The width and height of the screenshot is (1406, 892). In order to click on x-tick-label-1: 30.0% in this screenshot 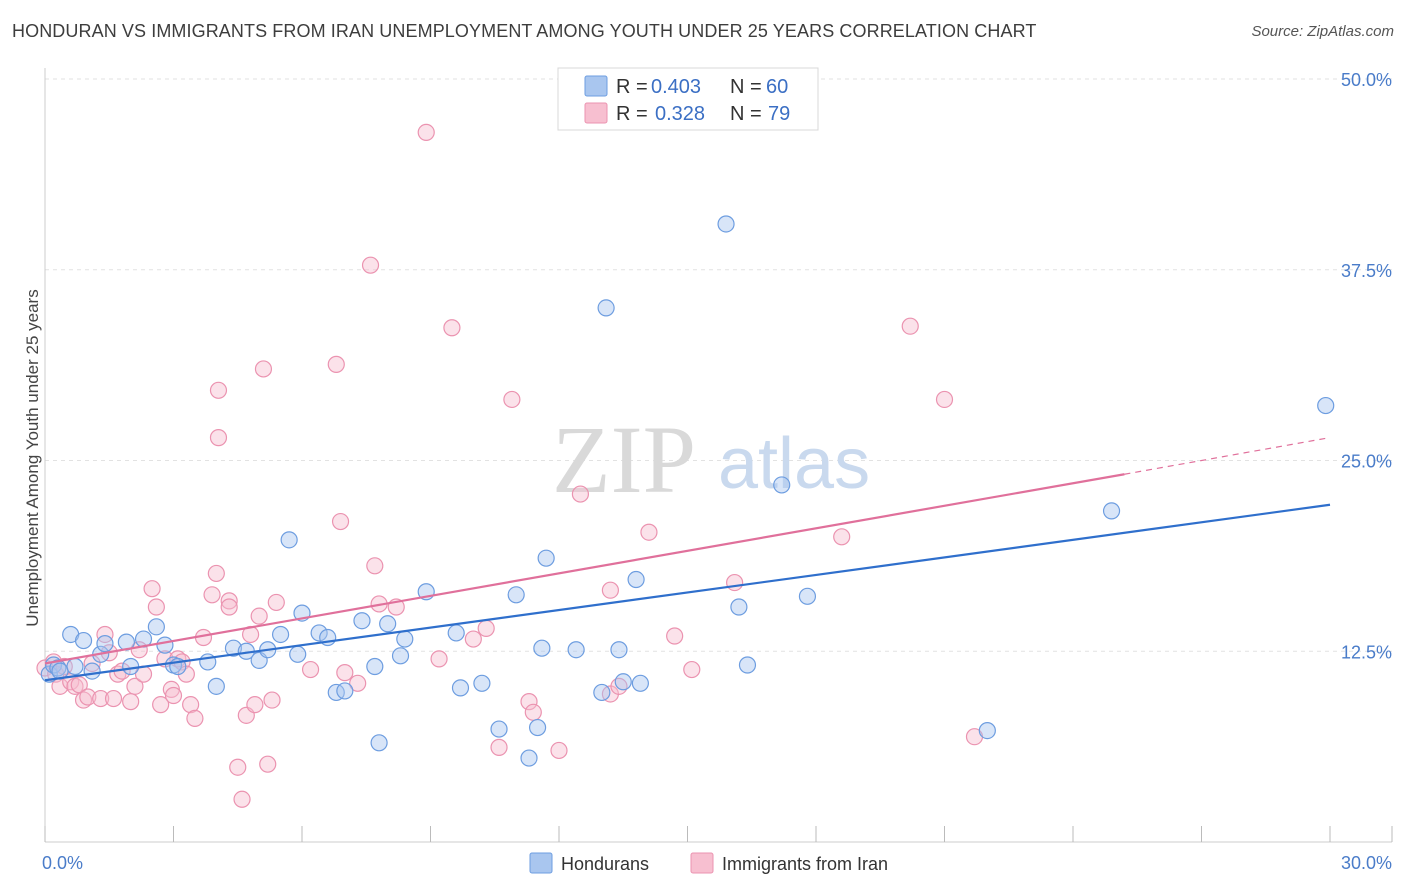, I will do `click(1366, 863)`.